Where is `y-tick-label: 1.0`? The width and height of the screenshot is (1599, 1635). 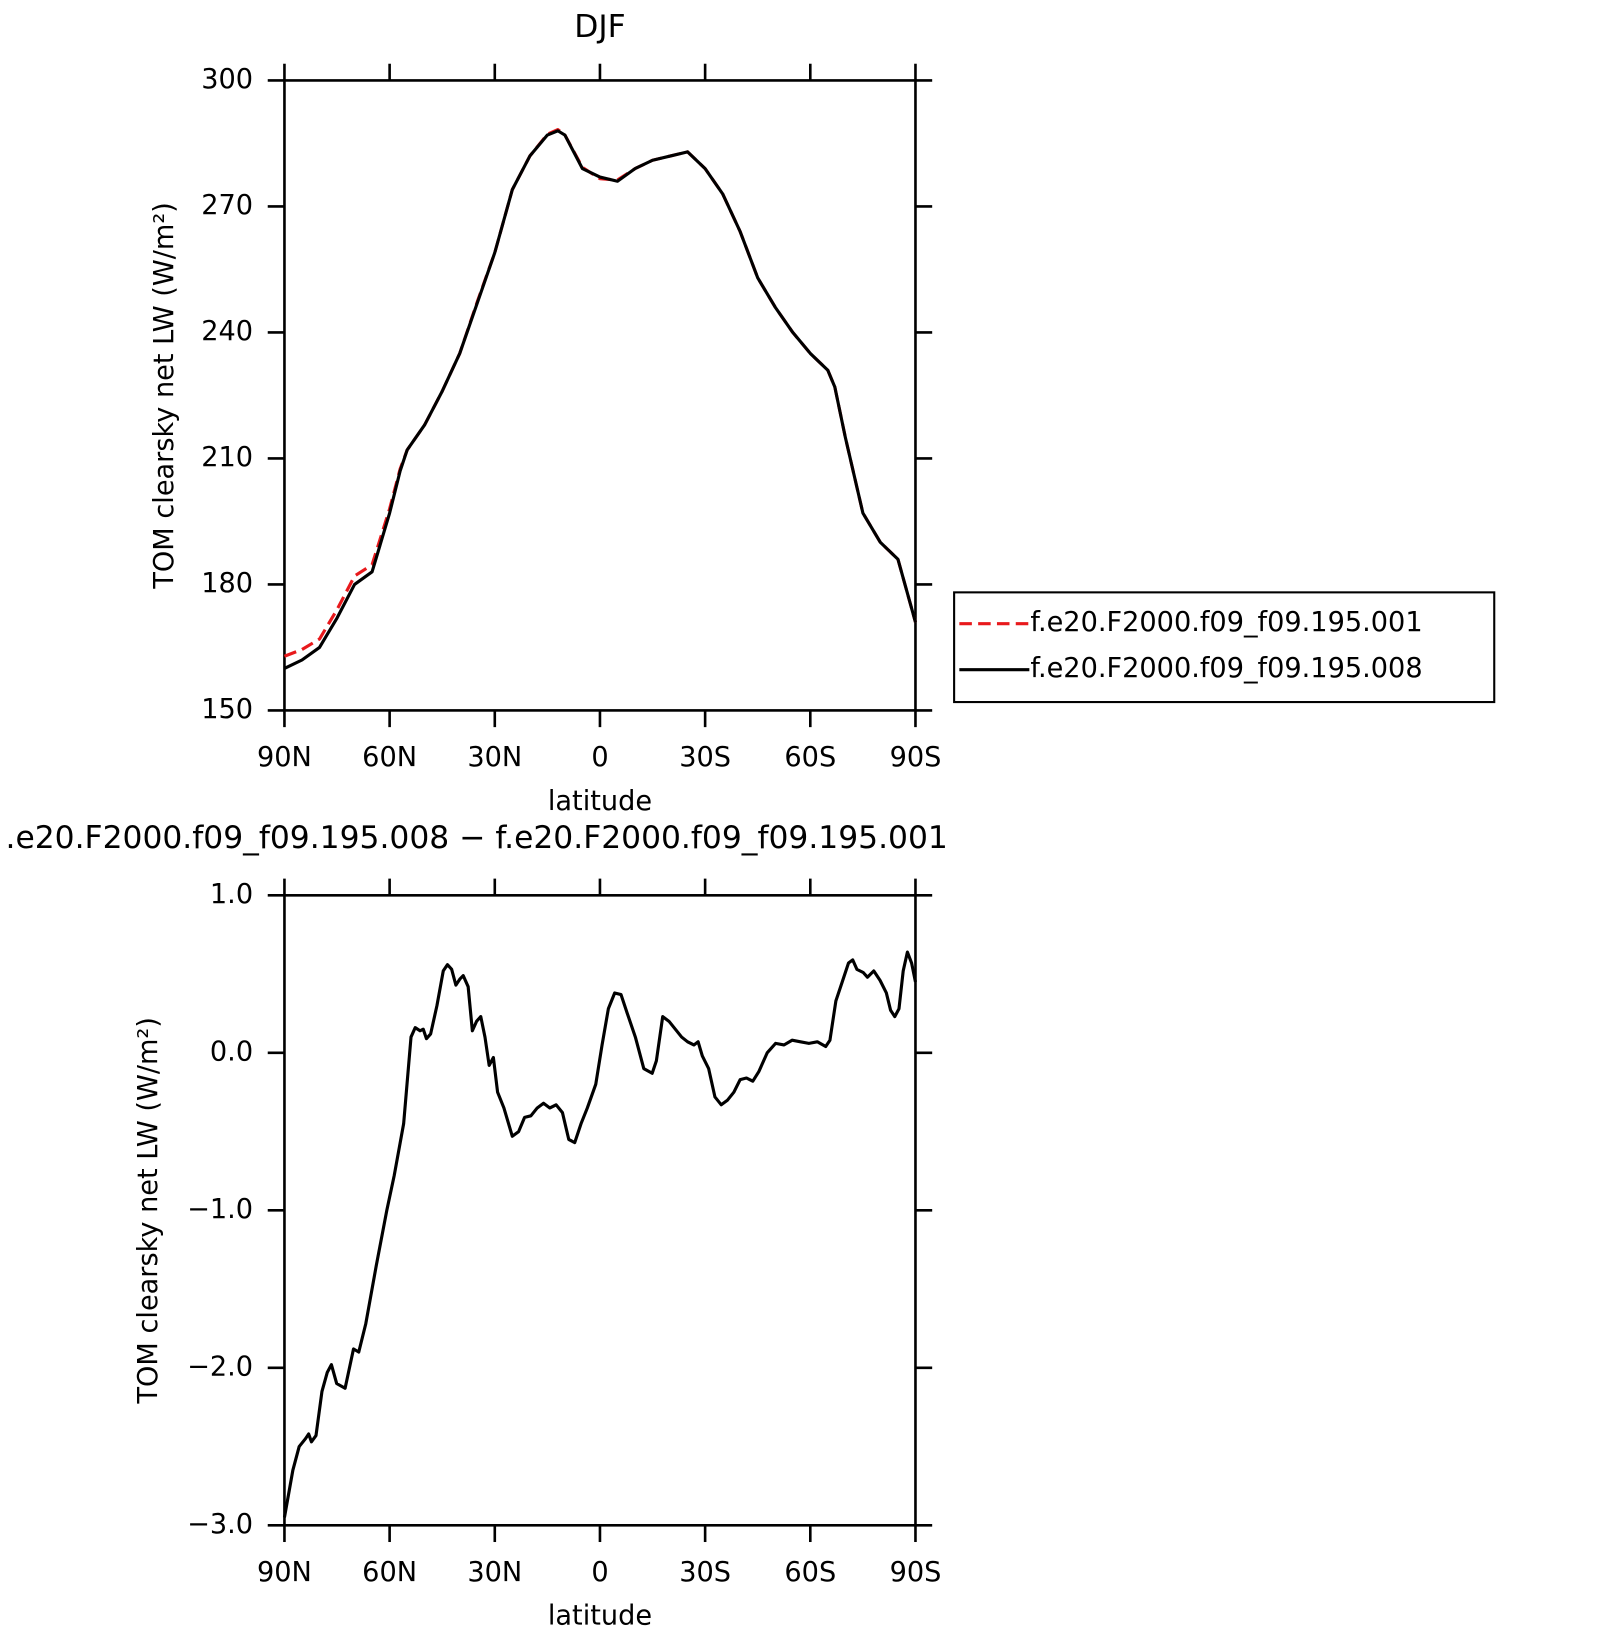 y-tick-label: 1.0 is located at coordinates (231, 894).